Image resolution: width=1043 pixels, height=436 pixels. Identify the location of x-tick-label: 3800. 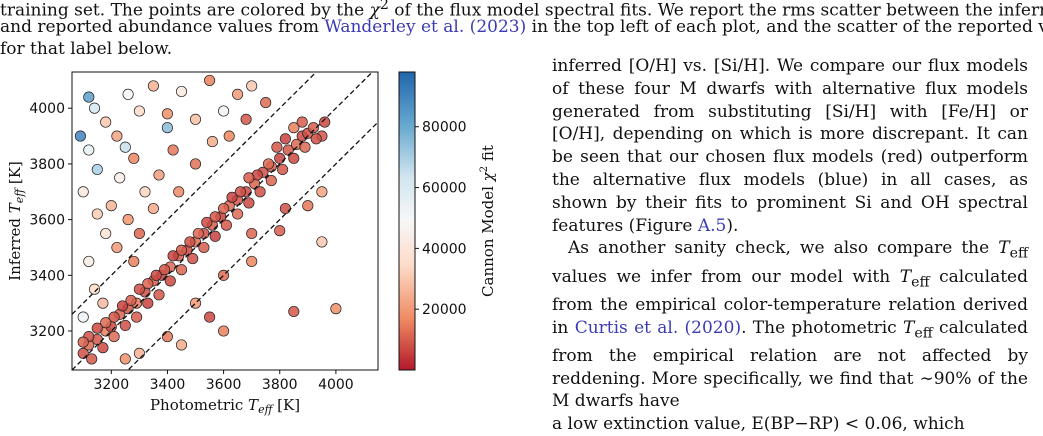
(280, 385).